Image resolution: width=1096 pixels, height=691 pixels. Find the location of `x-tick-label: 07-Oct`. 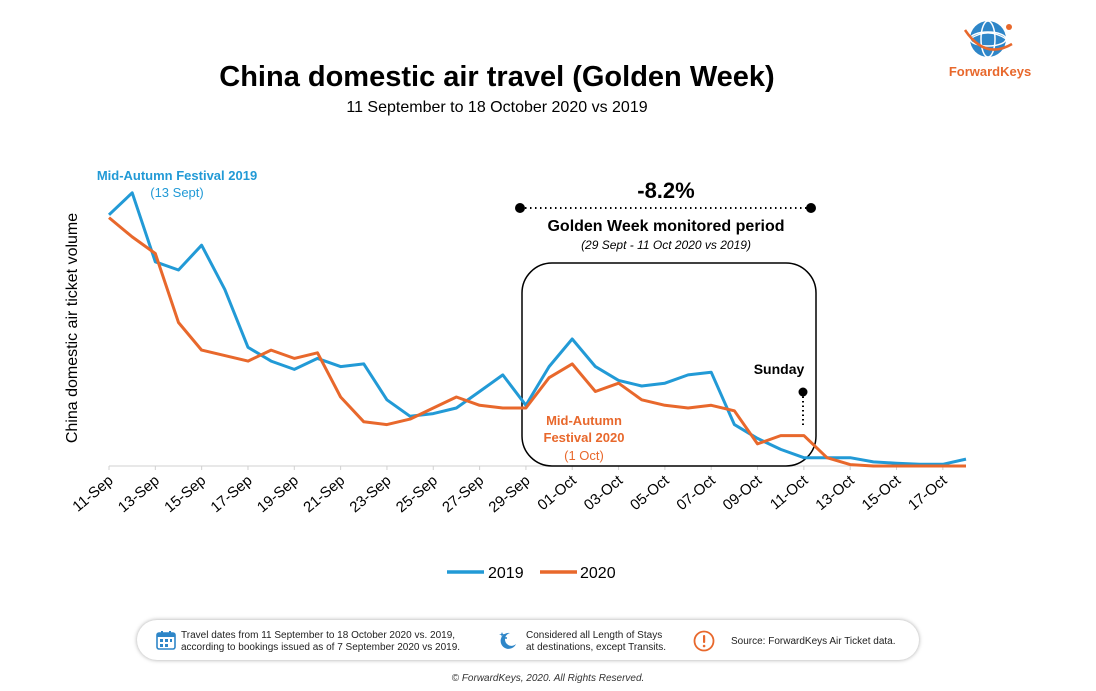

x-tick-label: 07-Oct is located at coordinates (696, 493).